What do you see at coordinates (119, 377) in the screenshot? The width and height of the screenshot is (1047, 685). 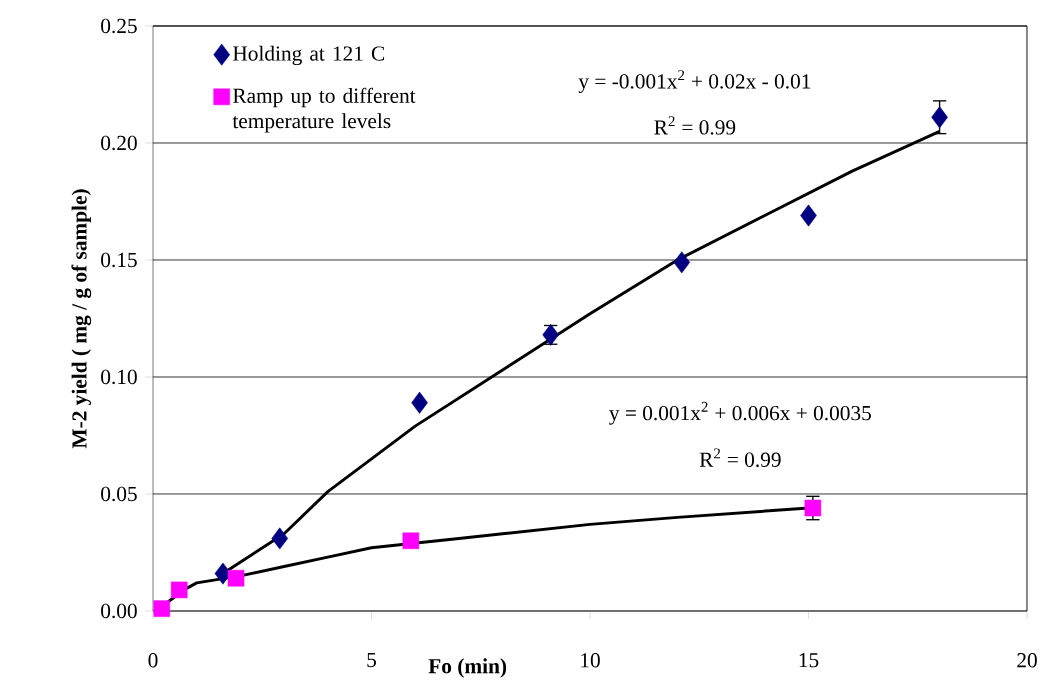 I see `y-tick-label: 0.10` at bounding box center [119, 377].